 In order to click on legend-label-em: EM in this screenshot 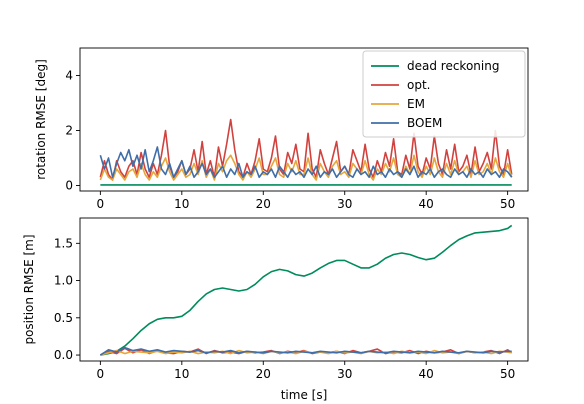, I will do `click(416, 104)`.